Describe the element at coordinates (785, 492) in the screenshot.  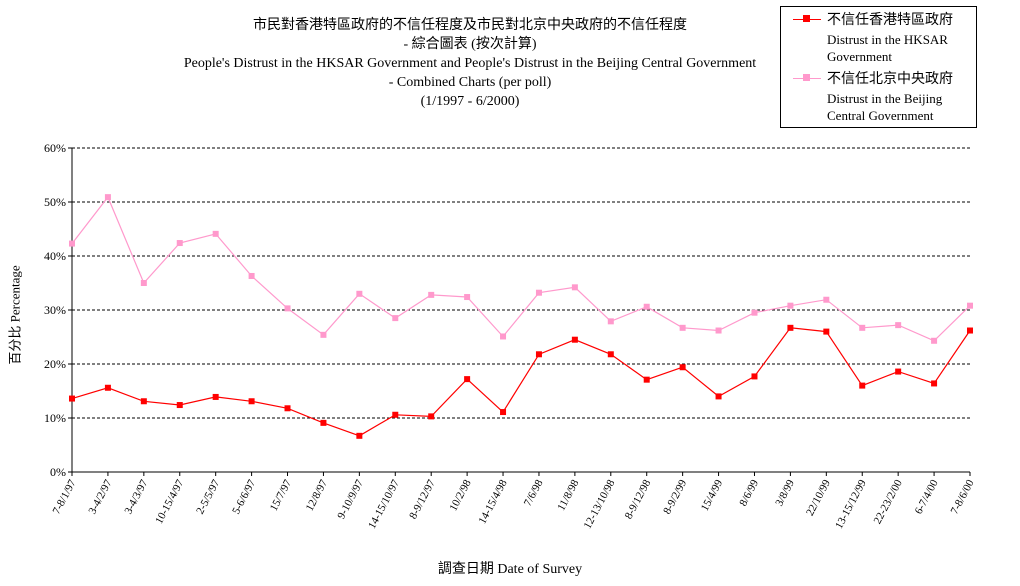
I see `x-tick-label: 3/8/99` at that location.